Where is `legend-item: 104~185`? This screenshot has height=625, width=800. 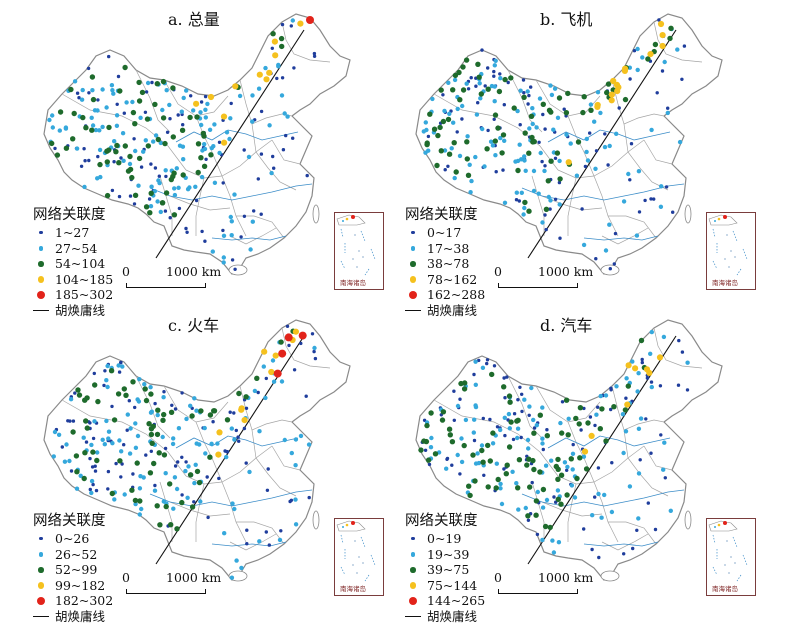
legend-item: 104~185 is located at coordinates (73, 280).